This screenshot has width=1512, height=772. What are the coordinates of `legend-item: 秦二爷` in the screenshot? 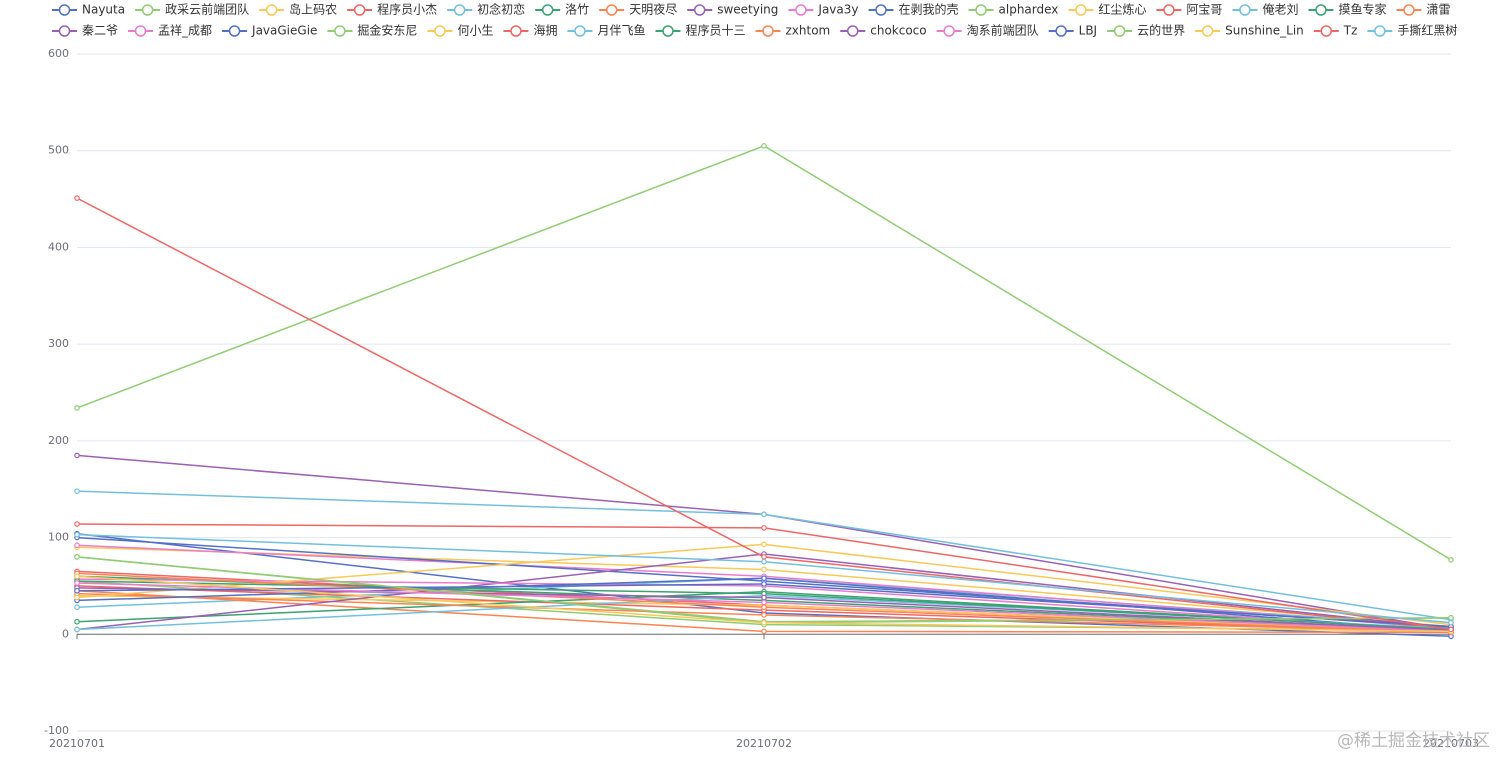 It's located at (85, 31).